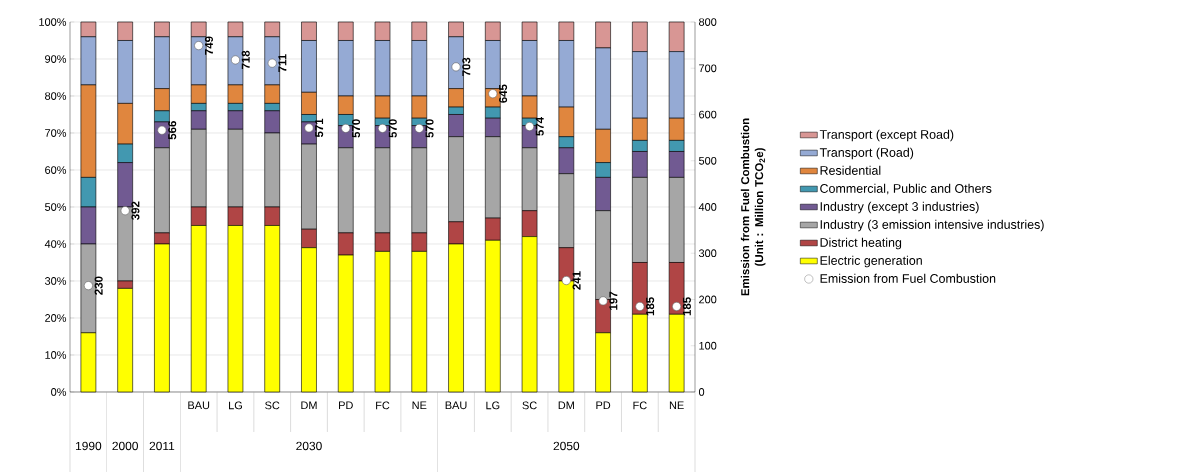 The image size is (1195, 472). I want to click on y2-tick-label: 300, so click(707, 253).